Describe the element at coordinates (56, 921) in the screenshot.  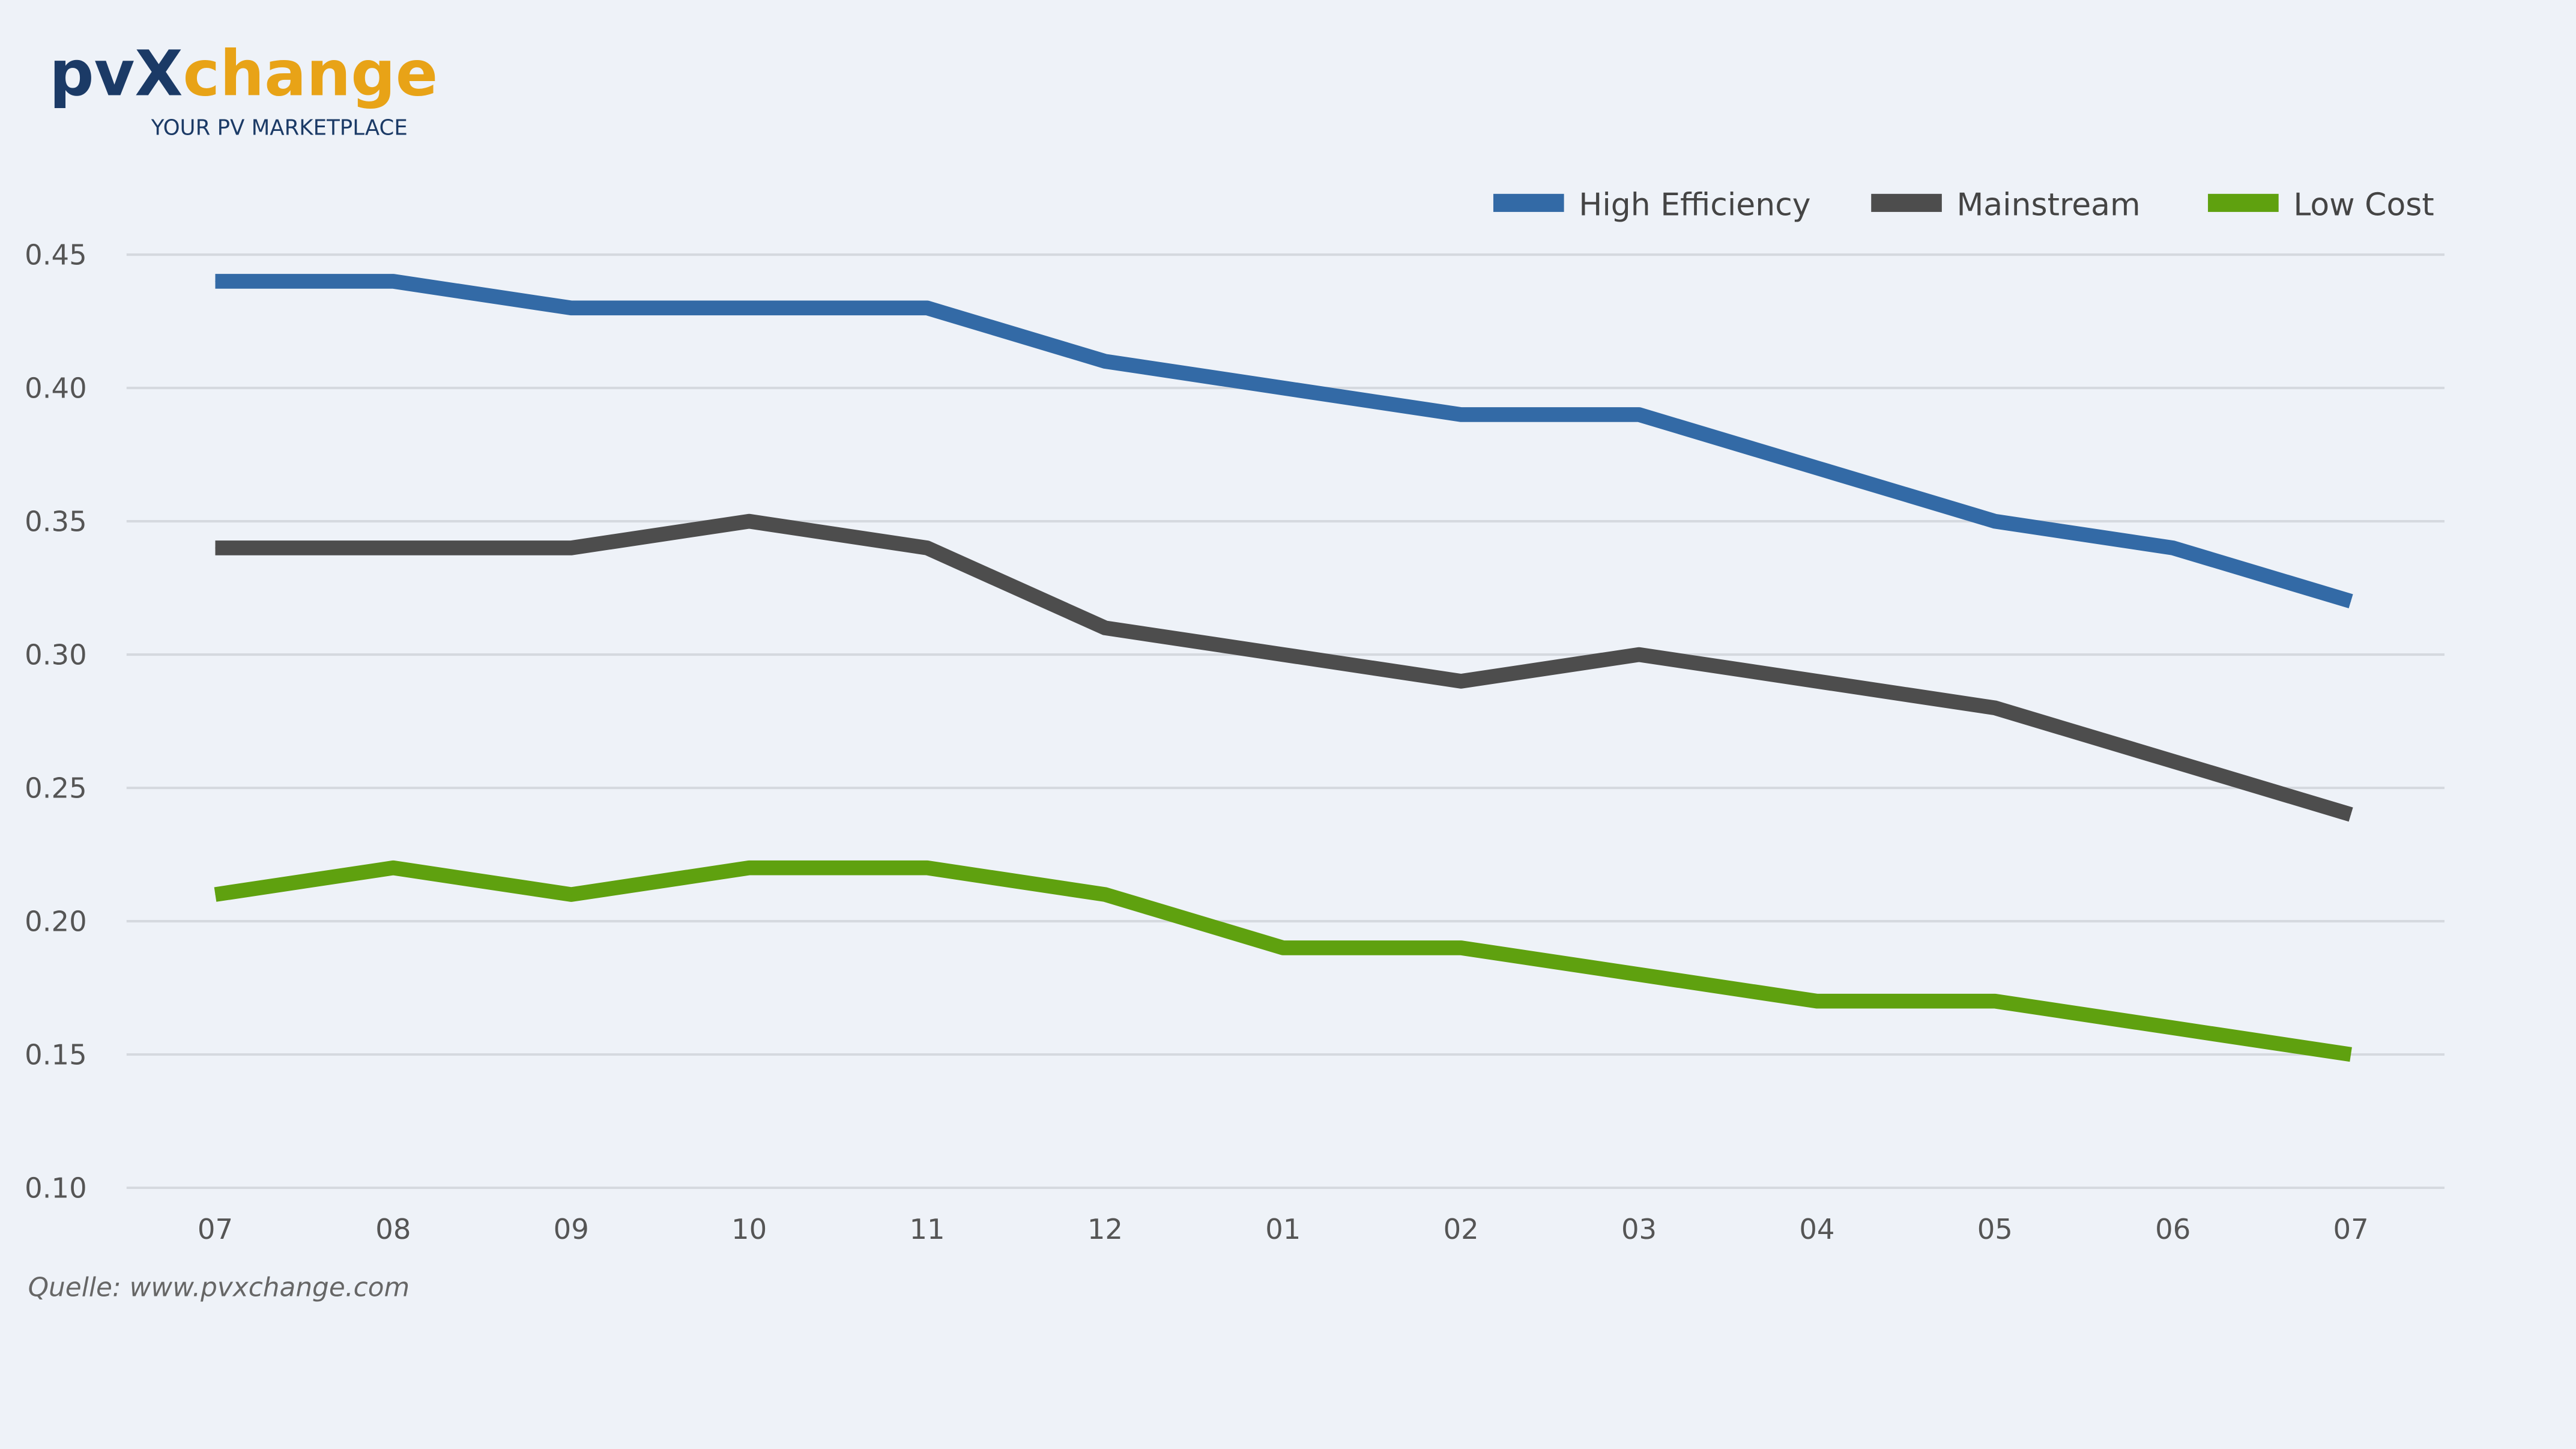
I see `y-tick-label: 0.20` at that location.